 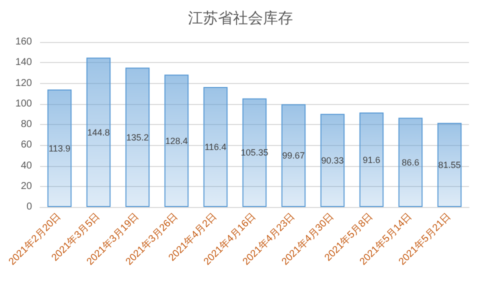 What do you see at coordinates (240, 18) in the screenshot?
I see `chart-title: 江苏省社会库存` at bounding box center [240, 18].